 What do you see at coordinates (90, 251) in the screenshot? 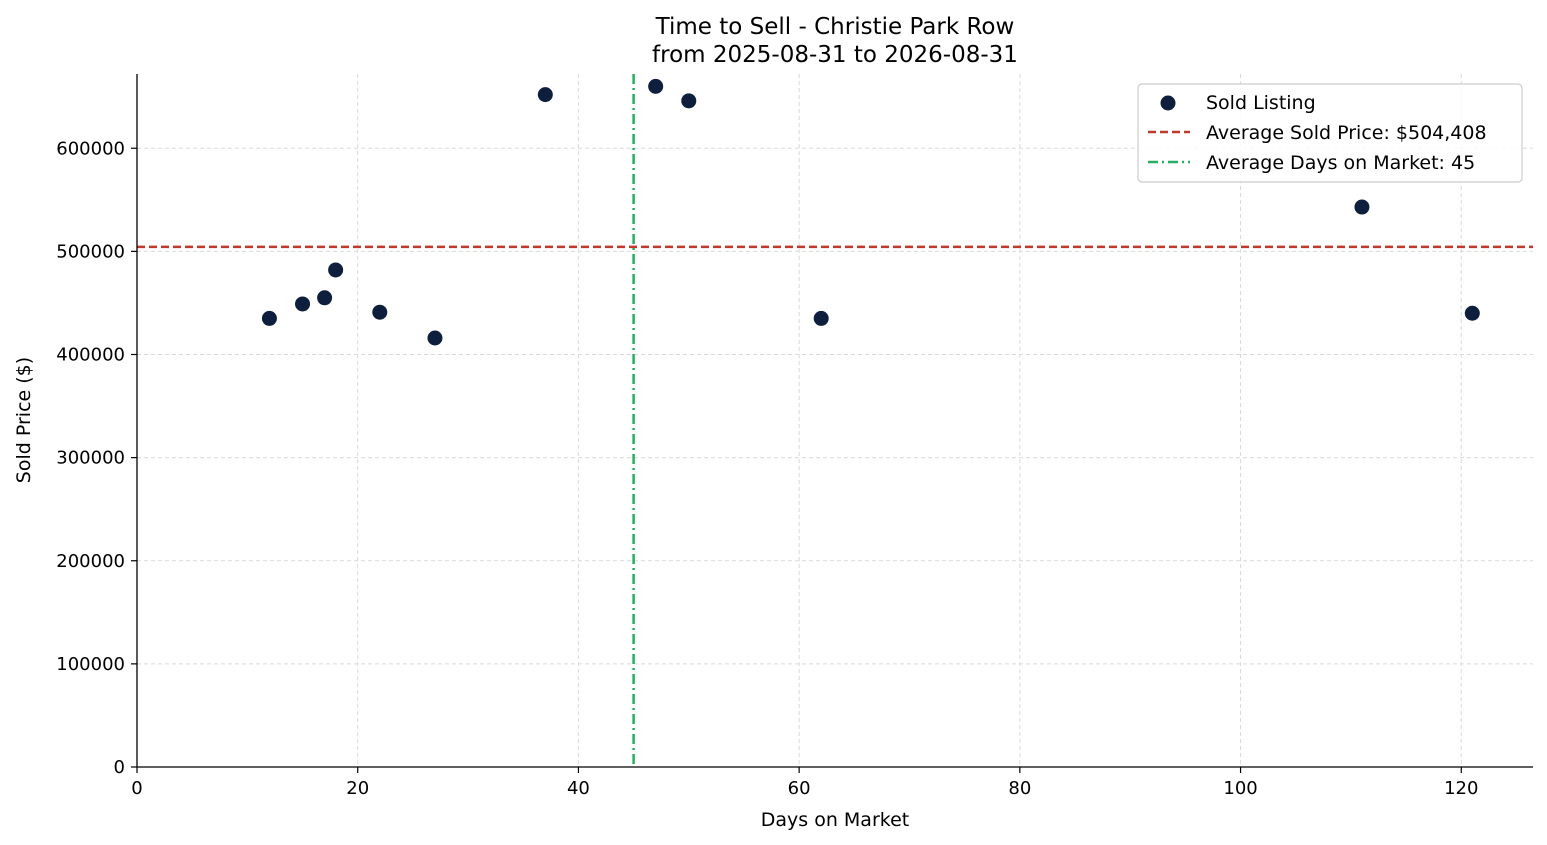
I see `y-tick-label: 500000` at bounding box center [90, 251].